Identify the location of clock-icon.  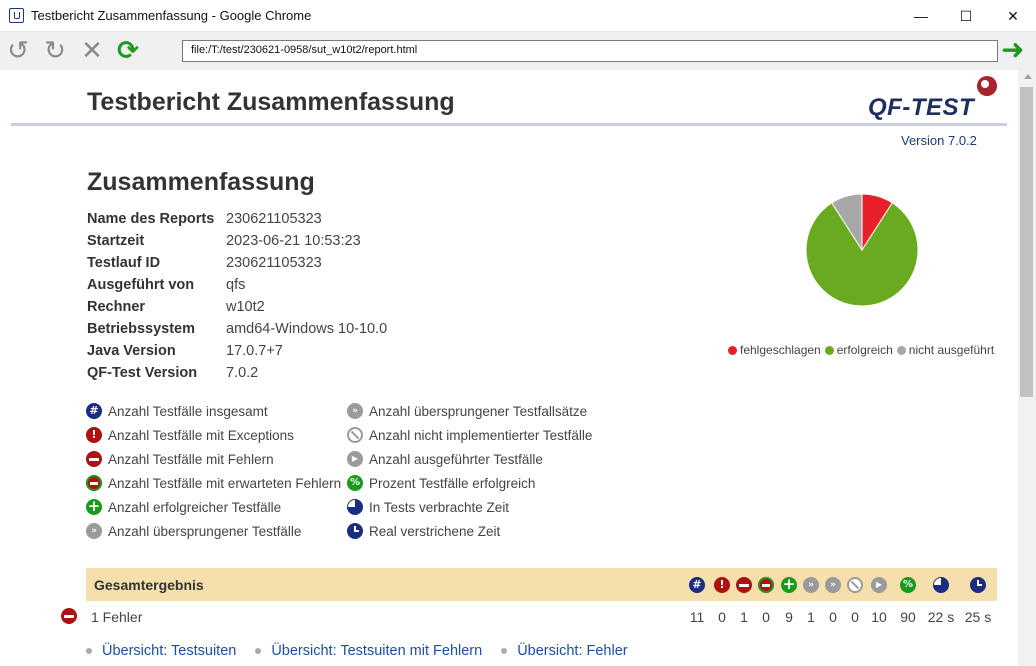
(978, 585).